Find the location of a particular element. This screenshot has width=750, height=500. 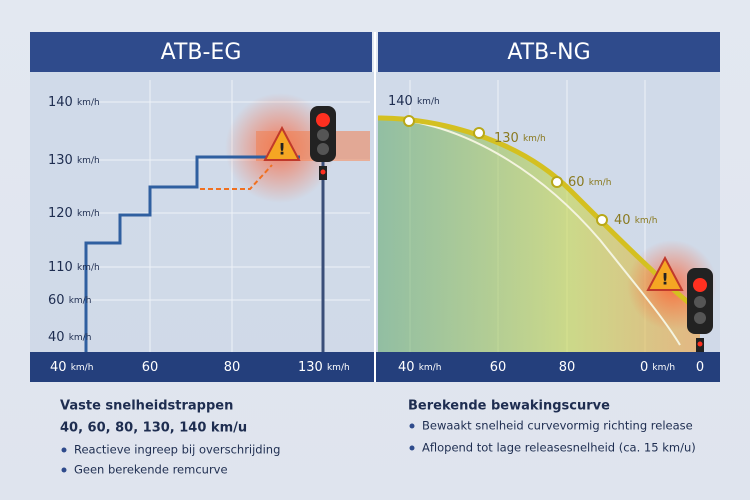

heading: Vaste snelheidstrappen is located at coordinates (146, 406).